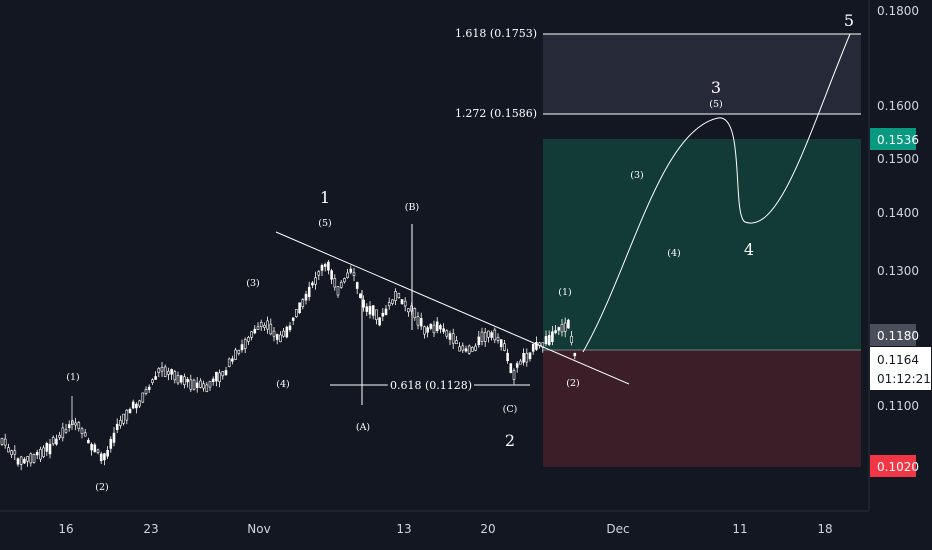 This screenshot has width=932, height=550. I want to click on w1-sub2-label: (2), so click(101, 487).